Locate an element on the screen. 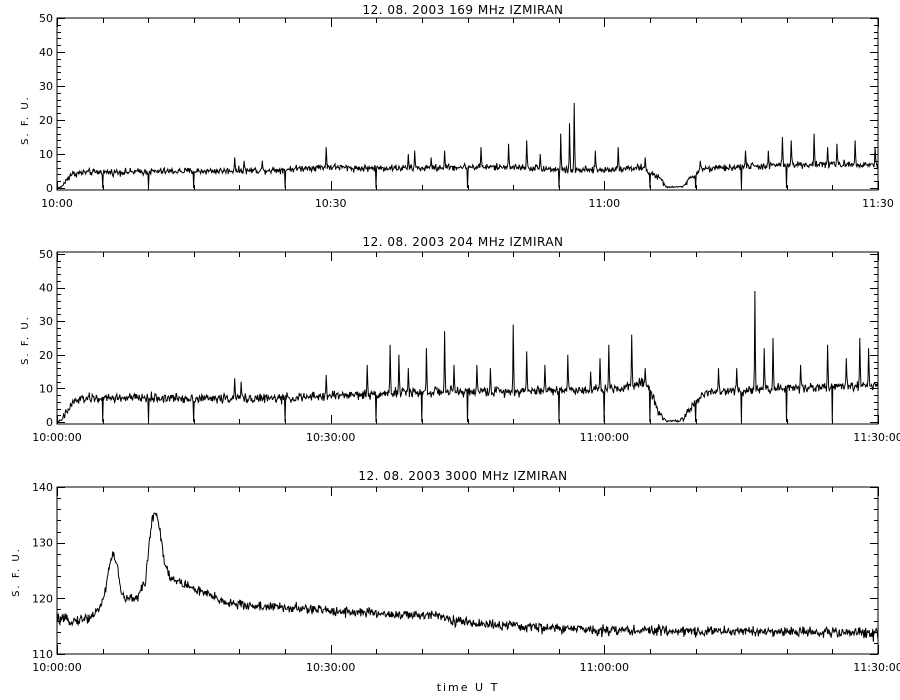  x-tick-label: 10:00 is located at coordinates (57, 203).